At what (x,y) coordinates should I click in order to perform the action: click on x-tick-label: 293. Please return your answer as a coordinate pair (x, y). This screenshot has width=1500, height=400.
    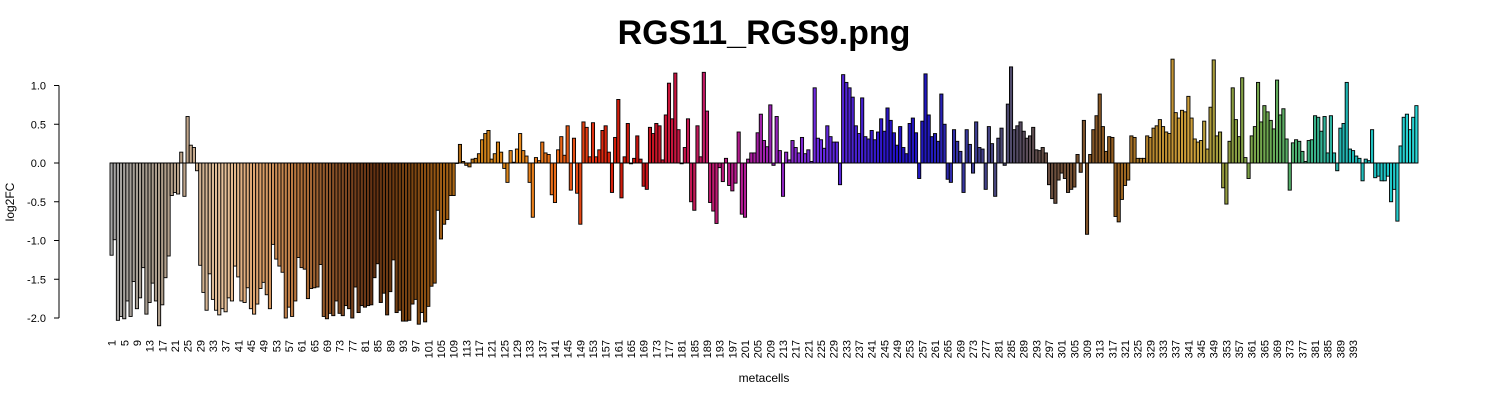
    Looking at the image, I should click on (1037, 349).